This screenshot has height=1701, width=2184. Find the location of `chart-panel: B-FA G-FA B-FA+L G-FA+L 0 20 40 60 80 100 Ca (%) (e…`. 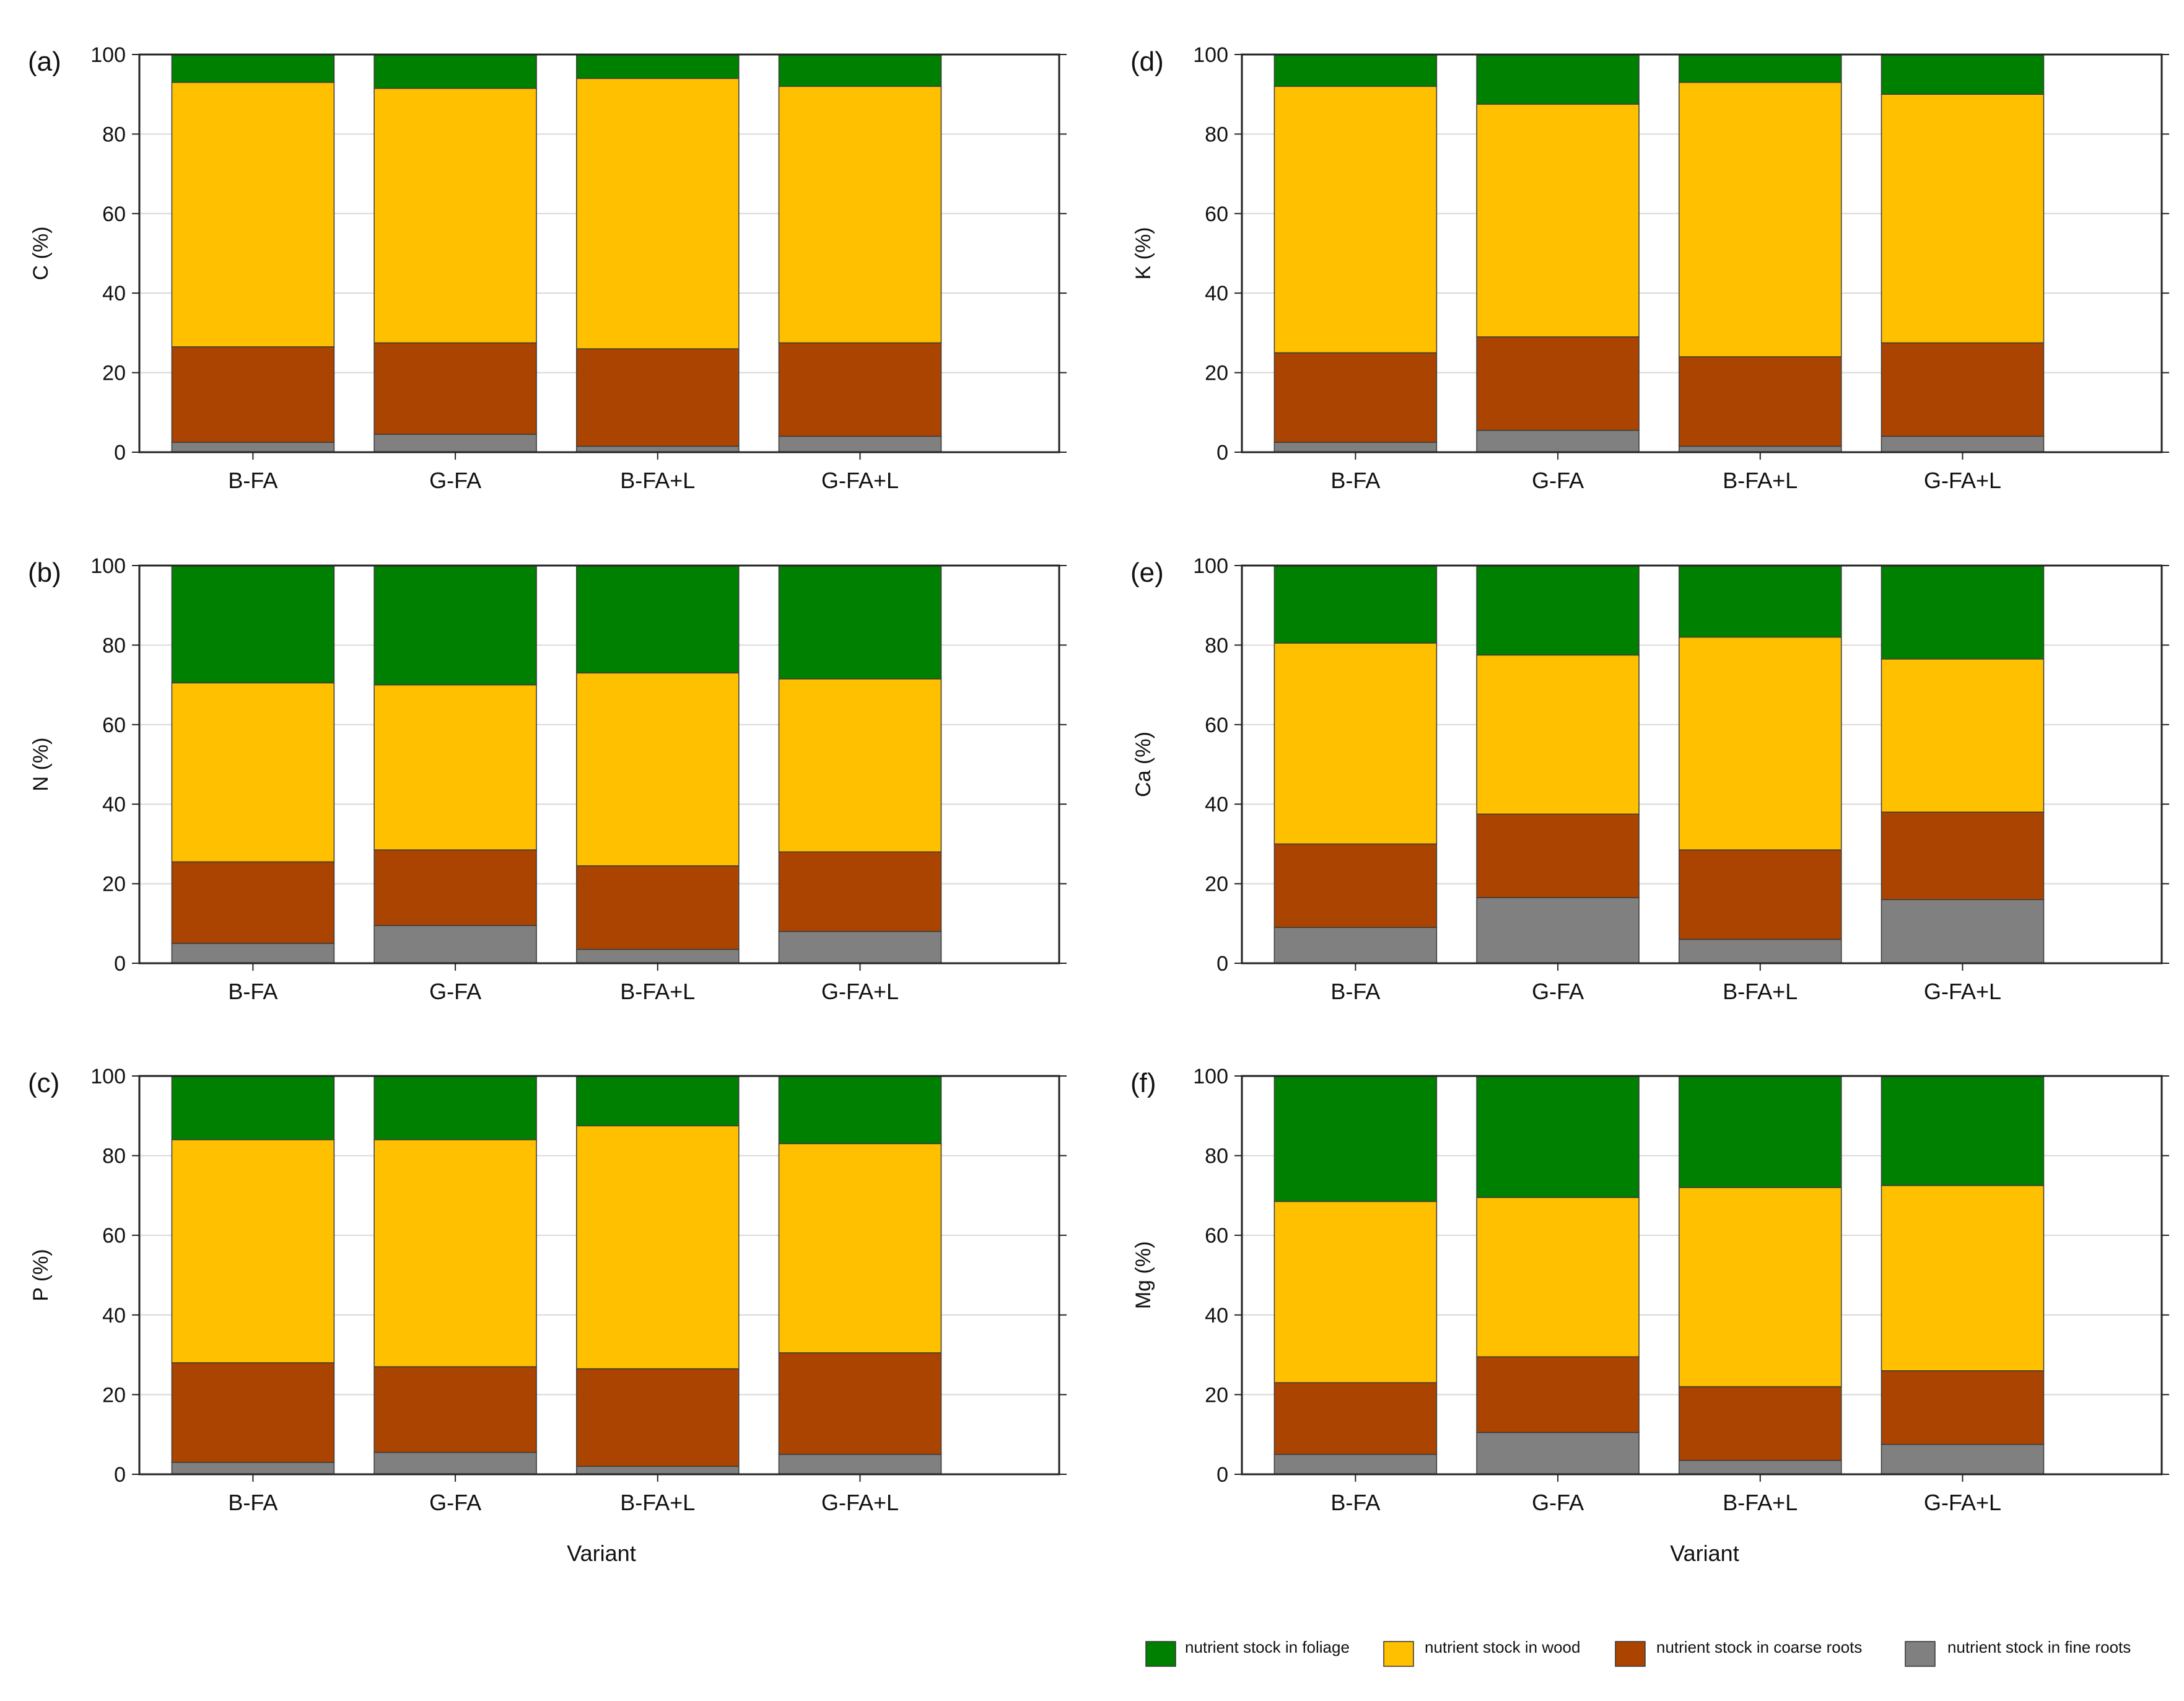

chart-panel: B-FA G-FA B-FA+L G-FA+L 0 20 40 60 80 100 Ca (%) (e… is located at coordinates (1649, 779).